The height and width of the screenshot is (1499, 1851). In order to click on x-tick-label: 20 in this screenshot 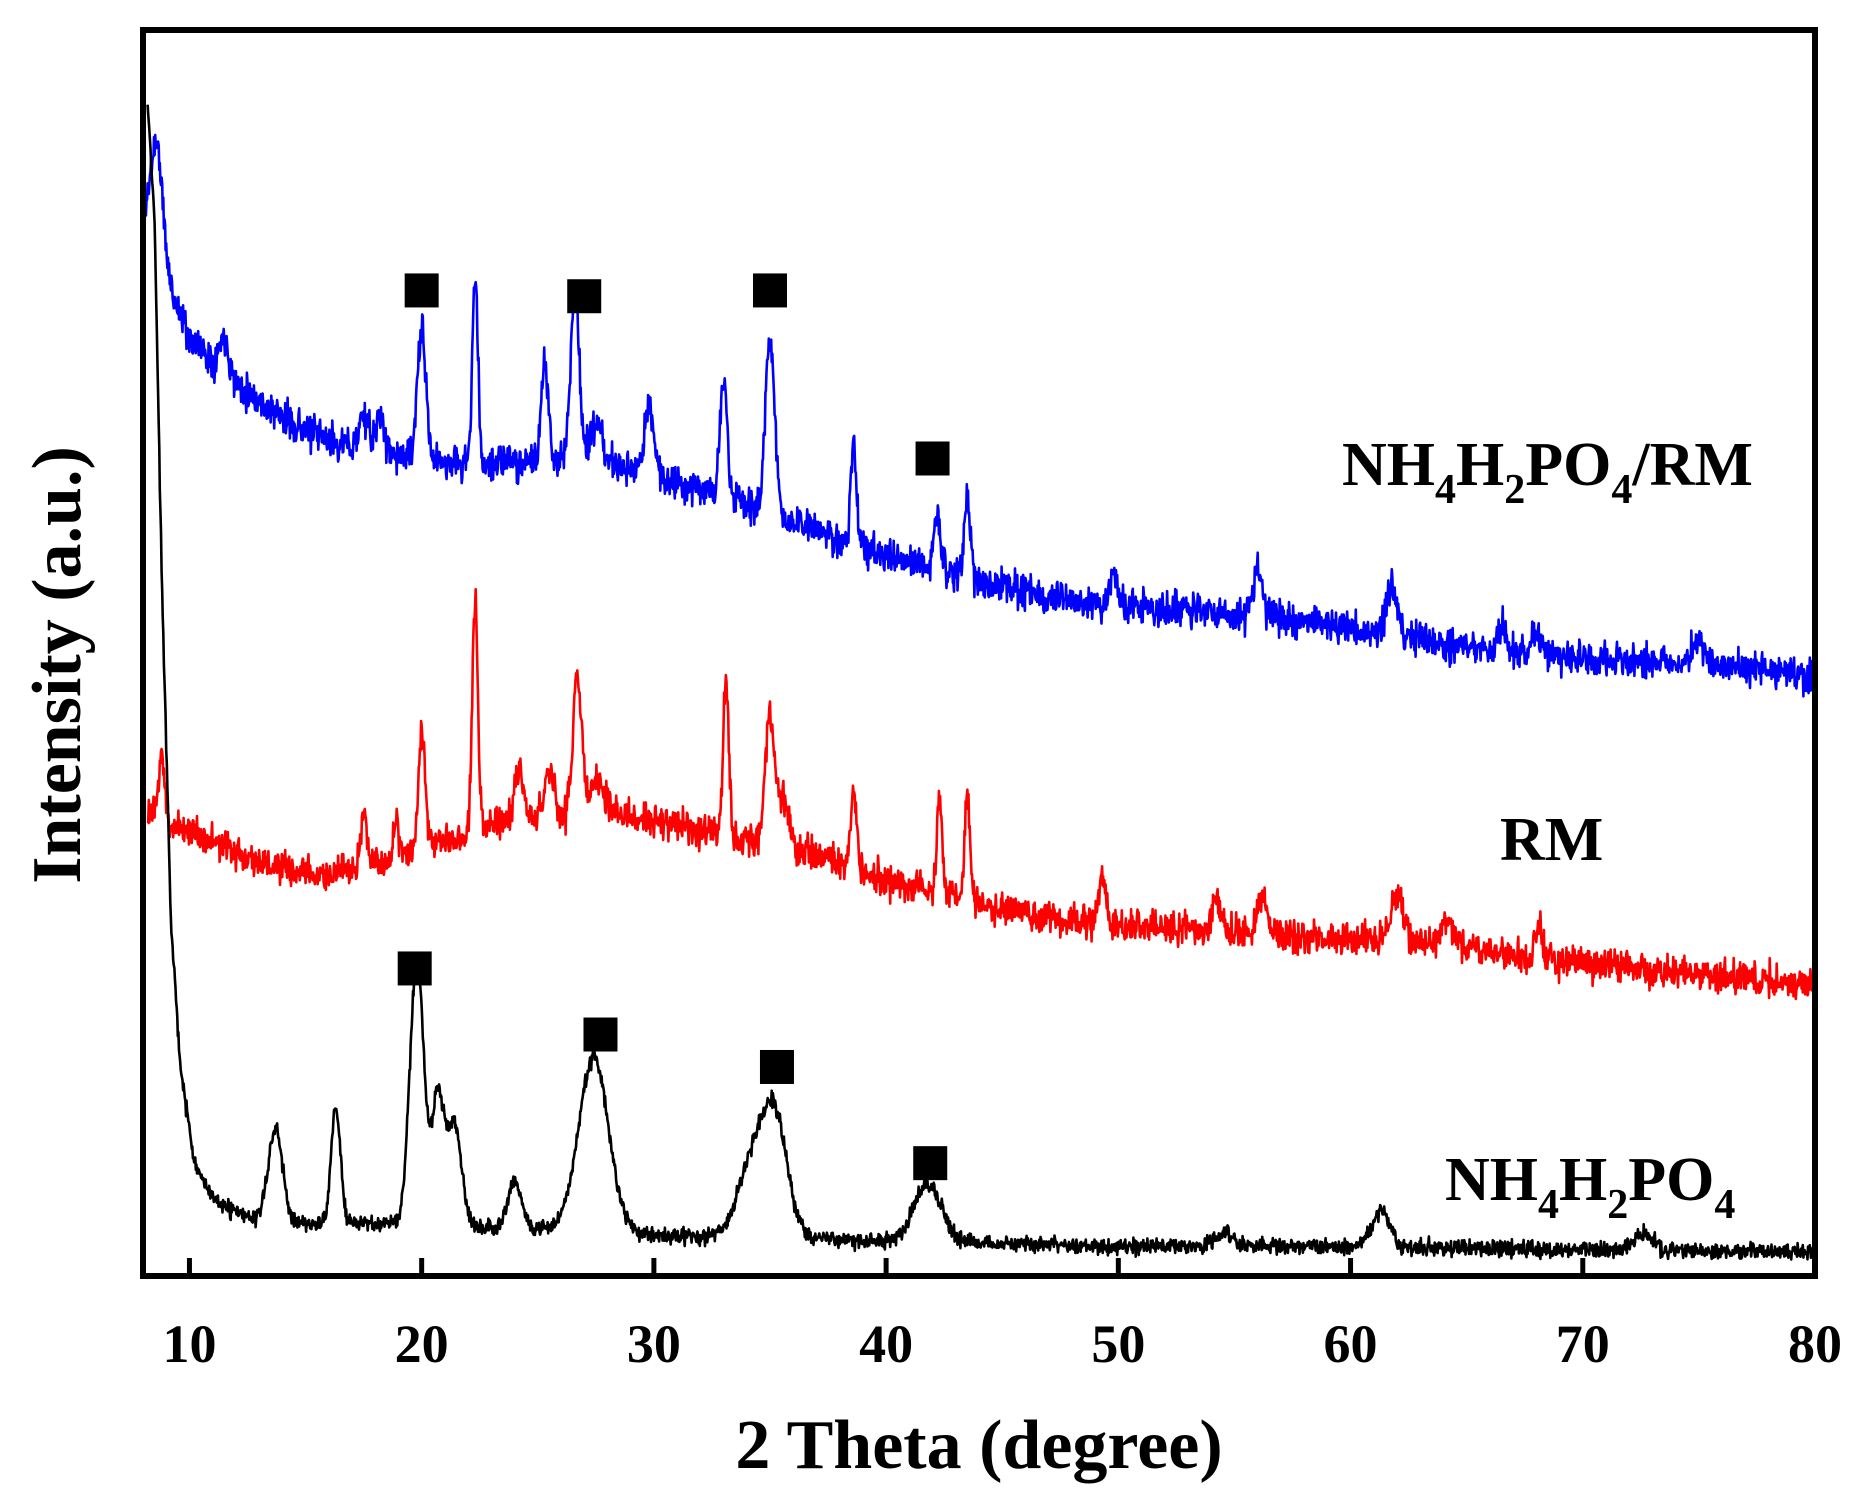, I will do `click(422, 1344)`.